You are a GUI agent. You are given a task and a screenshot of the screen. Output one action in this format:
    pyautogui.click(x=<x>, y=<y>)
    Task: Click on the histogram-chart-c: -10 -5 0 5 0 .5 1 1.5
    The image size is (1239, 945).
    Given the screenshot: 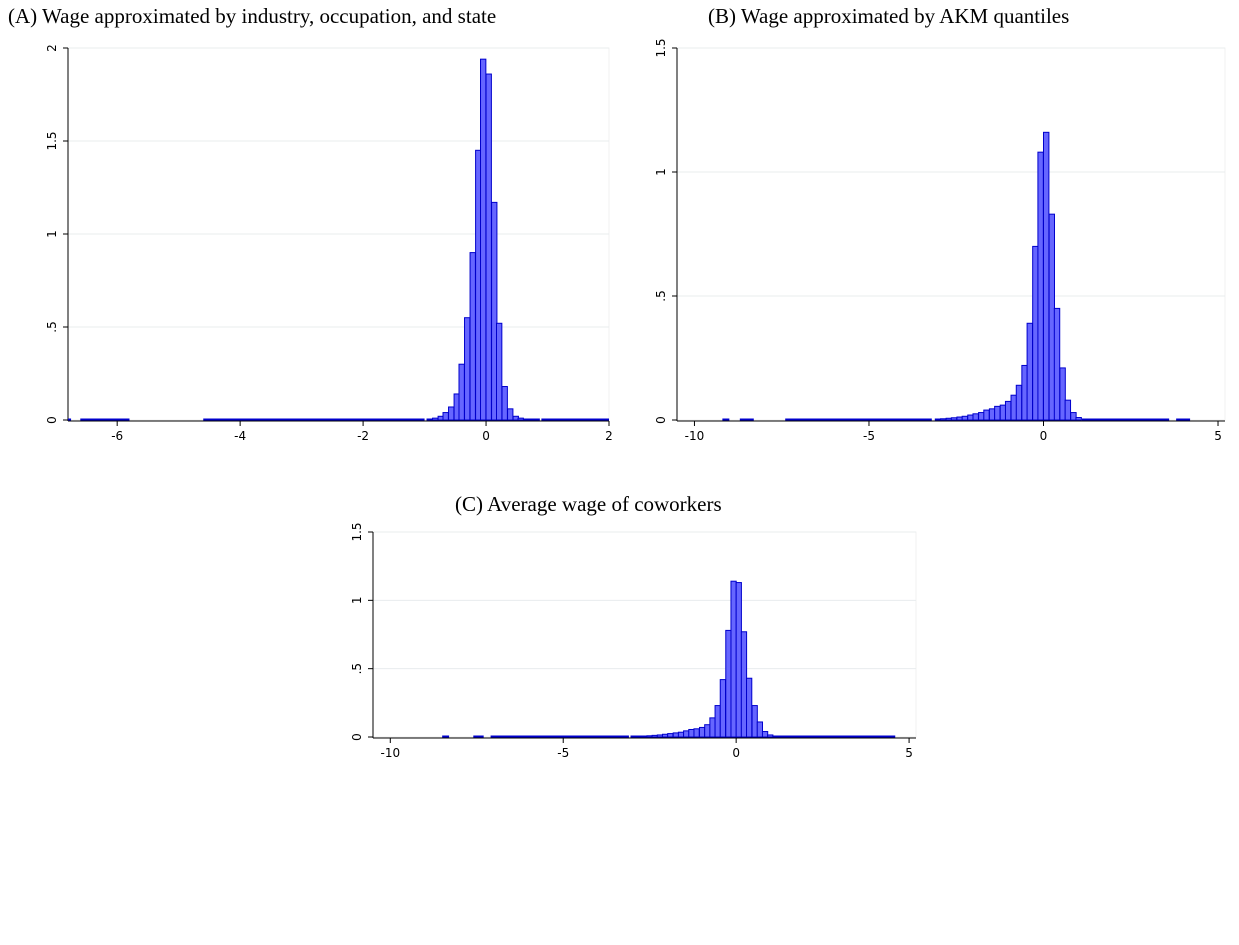 What is the action you would take?
    pyautogui.click(x=633, y=641)
    